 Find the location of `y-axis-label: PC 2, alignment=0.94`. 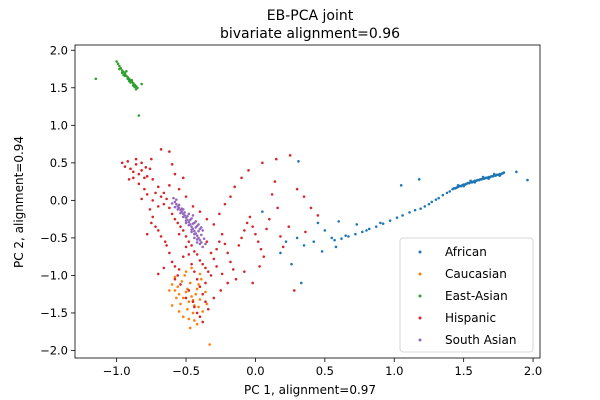

y-axis-label: PC 2, alignment=0.94 is located at coordinates (19, 202).